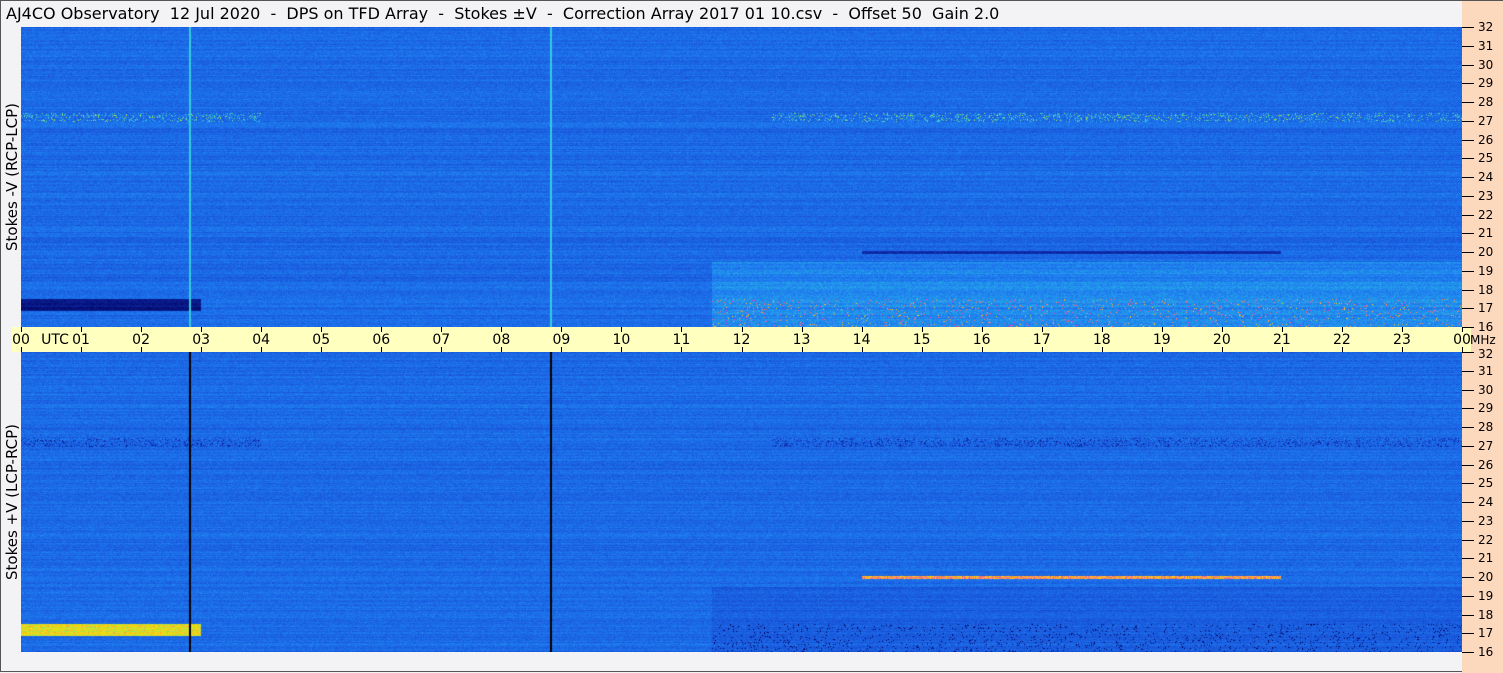 Image resolution: width=1503 pixels, height=673 pixels. Describe the element at coordinates (981, 340) in the screenshot. I see `time-label: 16` at that location.